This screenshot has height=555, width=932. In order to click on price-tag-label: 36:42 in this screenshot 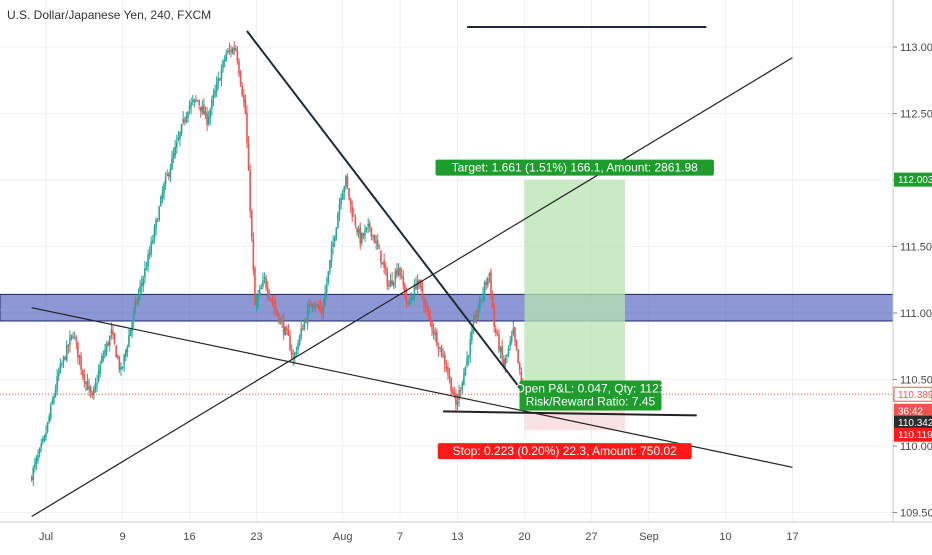, I will do `click(910, 411)`.